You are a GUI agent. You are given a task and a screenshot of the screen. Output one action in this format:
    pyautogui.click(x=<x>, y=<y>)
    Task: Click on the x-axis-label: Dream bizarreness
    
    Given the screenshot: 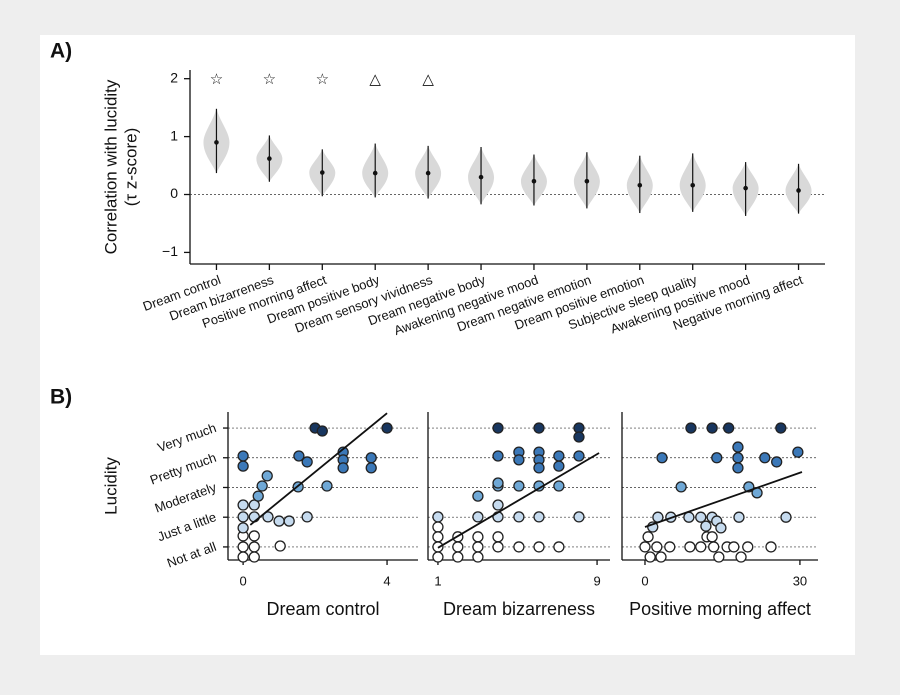 What is the action you would take?
    pyautogui.click(x=519, y=609)
    